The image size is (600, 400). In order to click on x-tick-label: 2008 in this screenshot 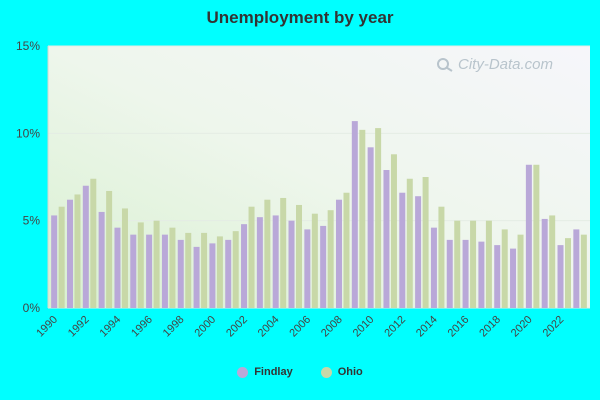, I will do `click(332, 327)`.